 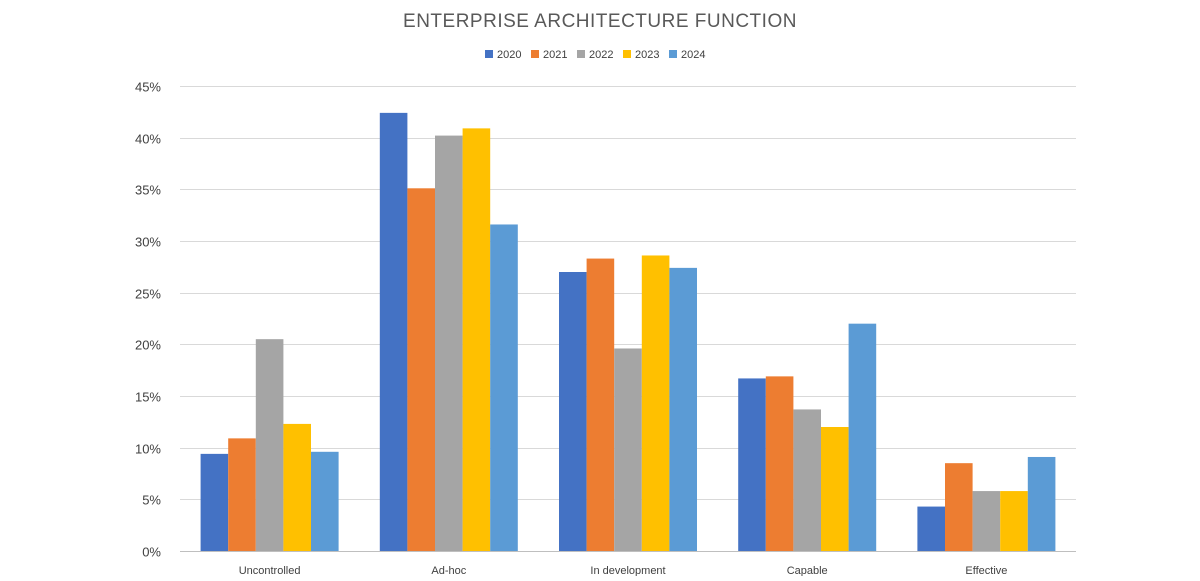 What do you see at coordinates (835, 489) in the screenshot?
I see `bar-2023-capable` at bounding box center [835, 489].